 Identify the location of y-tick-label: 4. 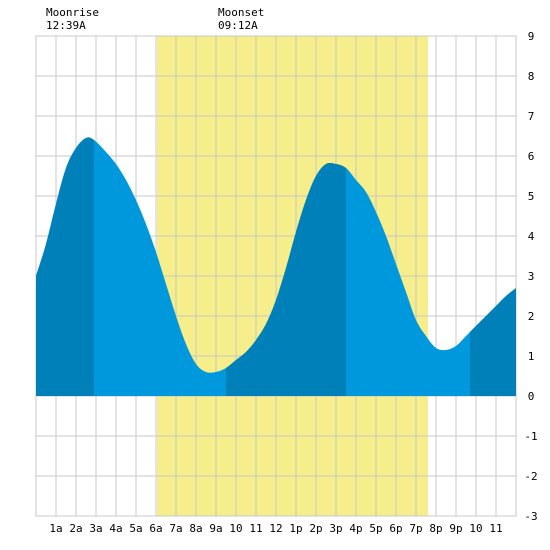
(531, 236).